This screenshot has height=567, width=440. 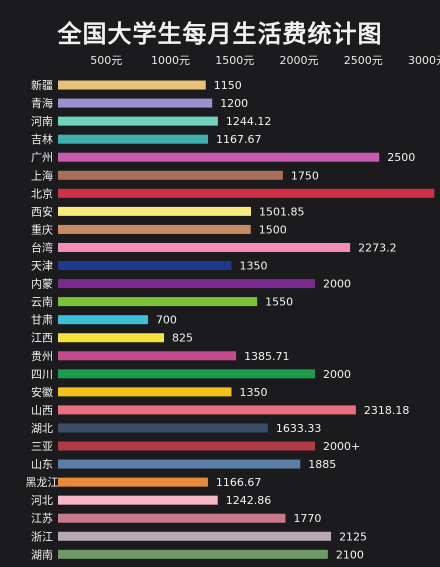 I want to click on category-label: 四川, so click(x=42, y=374).